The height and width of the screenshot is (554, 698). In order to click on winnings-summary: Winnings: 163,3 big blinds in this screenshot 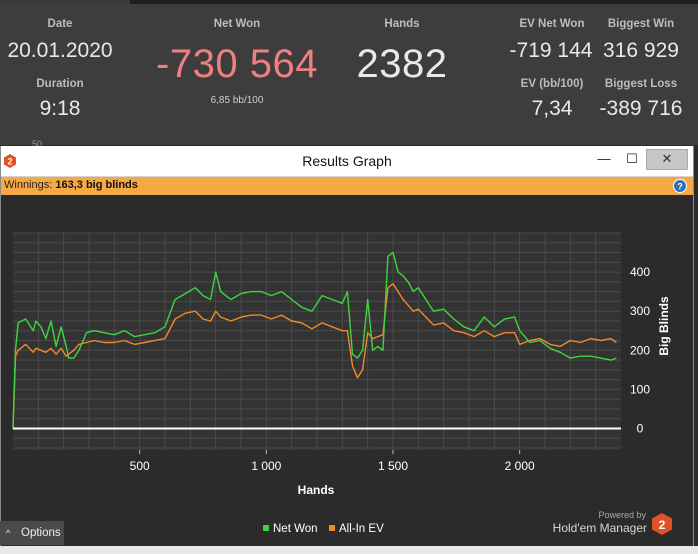, I will do `click(71, 185)`.